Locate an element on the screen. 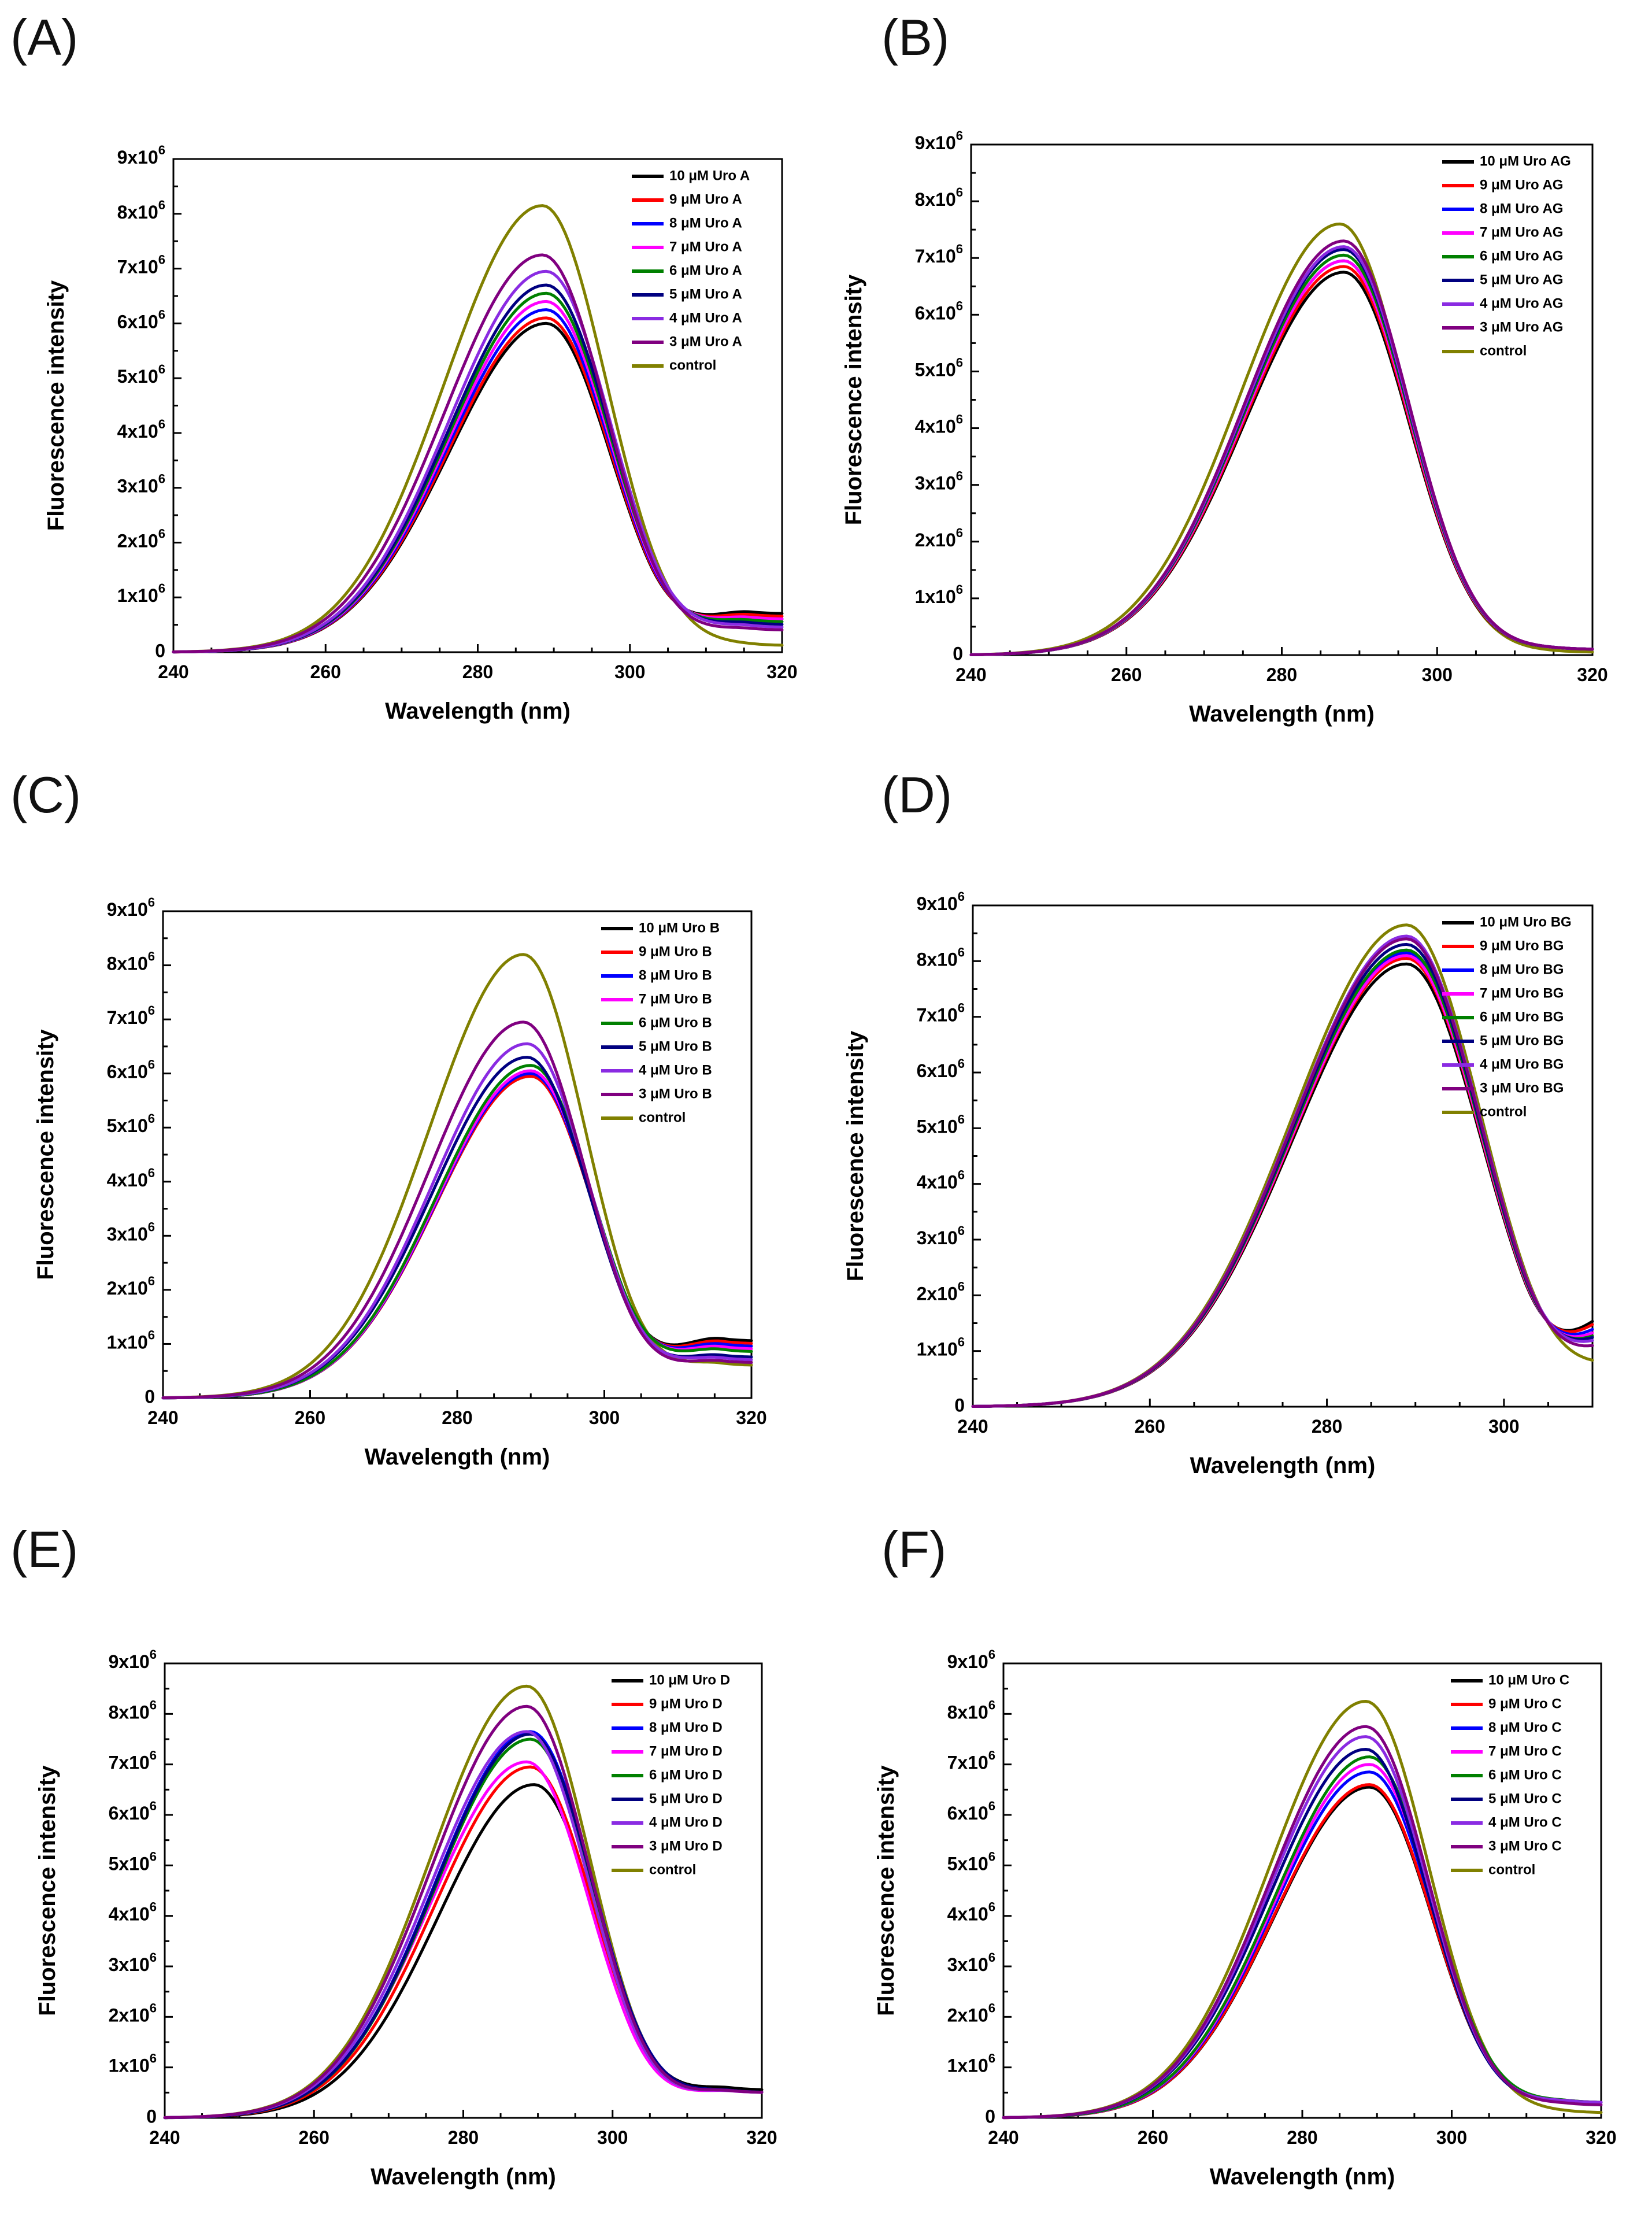 This screenshot has height=2215, width=1652. legend-entry: 8 μM Uro AG is located at coordinates (1521, 208).